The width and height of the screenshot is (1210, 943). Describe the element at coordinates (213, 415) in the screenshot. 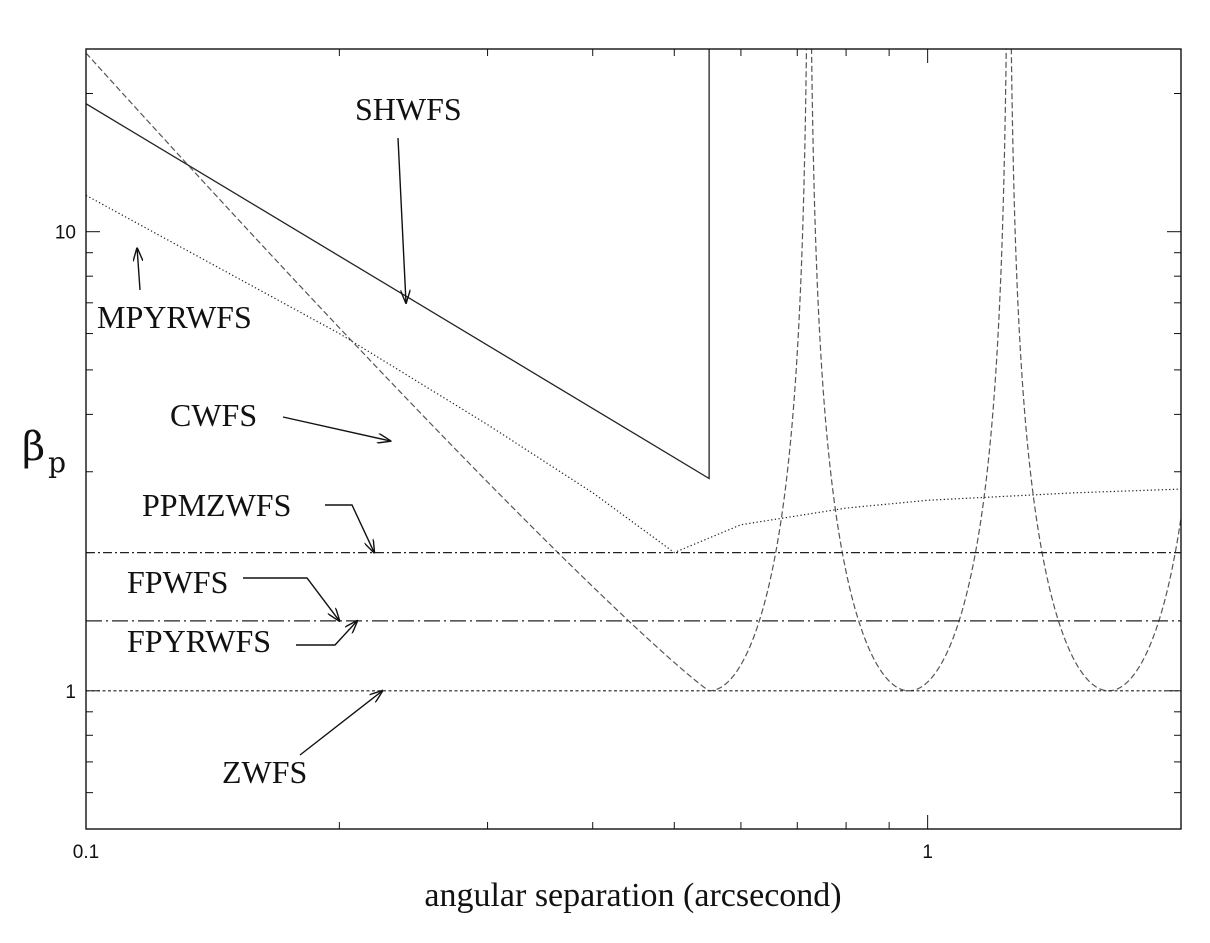

I see `annotation-label-cwfs: CWFS` at that location.